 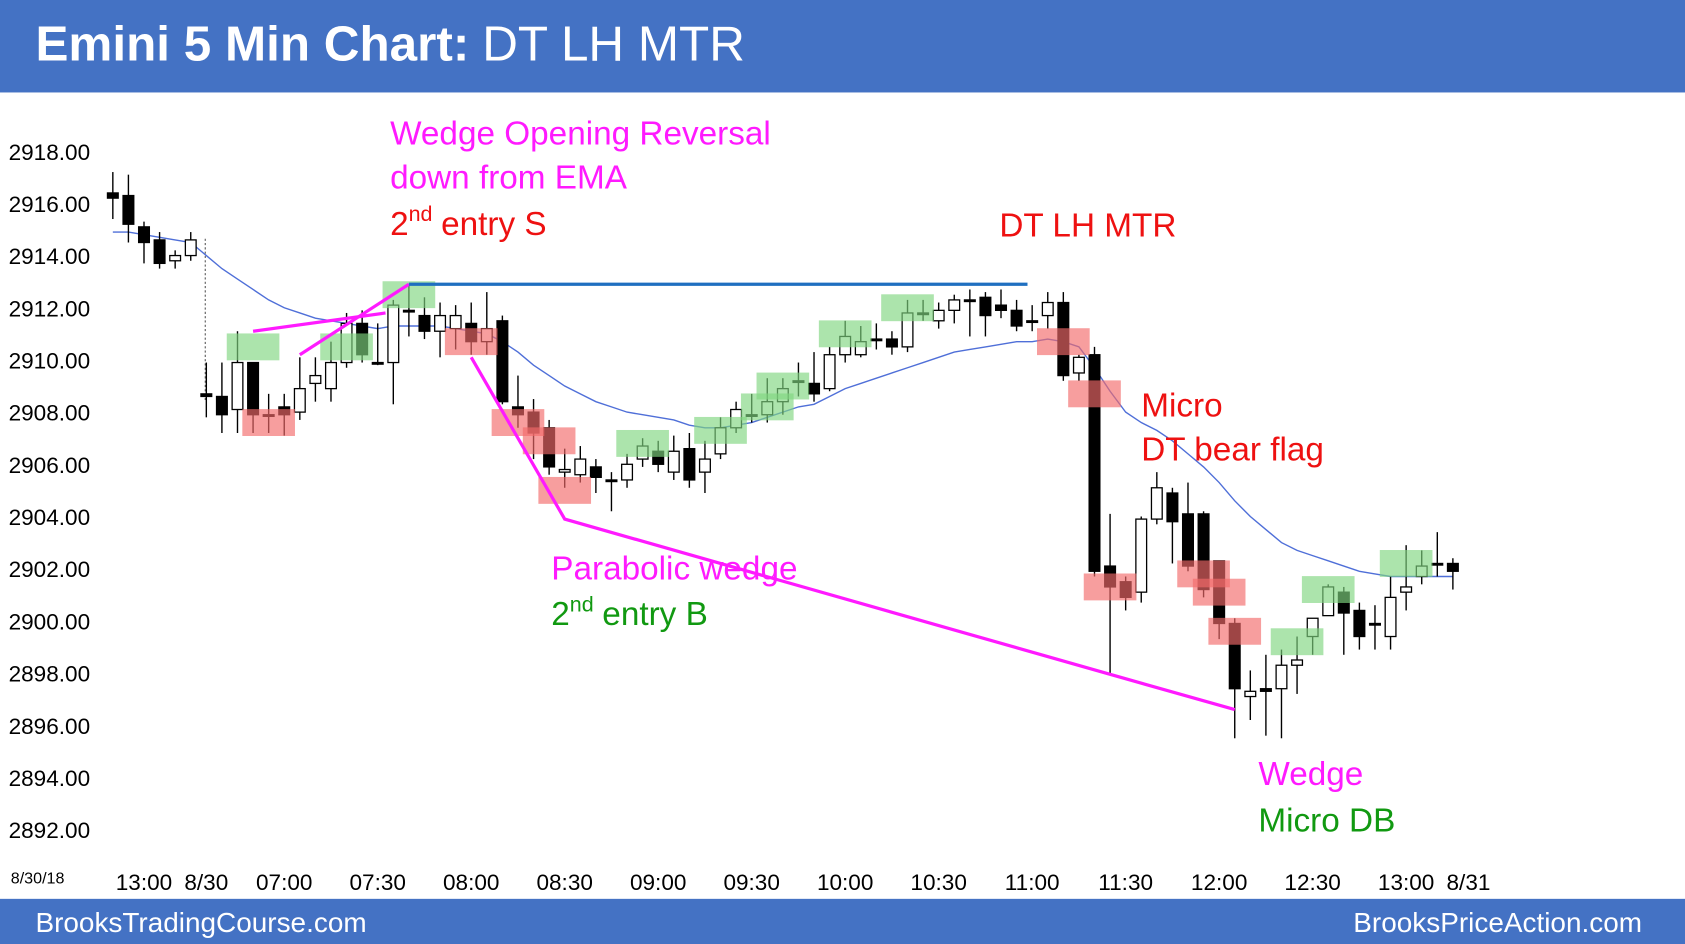 What do you see at coordinates (1326, 820) in the screenshot?
I see `annotation: Micro DB` at bounding box center [1326, 820].